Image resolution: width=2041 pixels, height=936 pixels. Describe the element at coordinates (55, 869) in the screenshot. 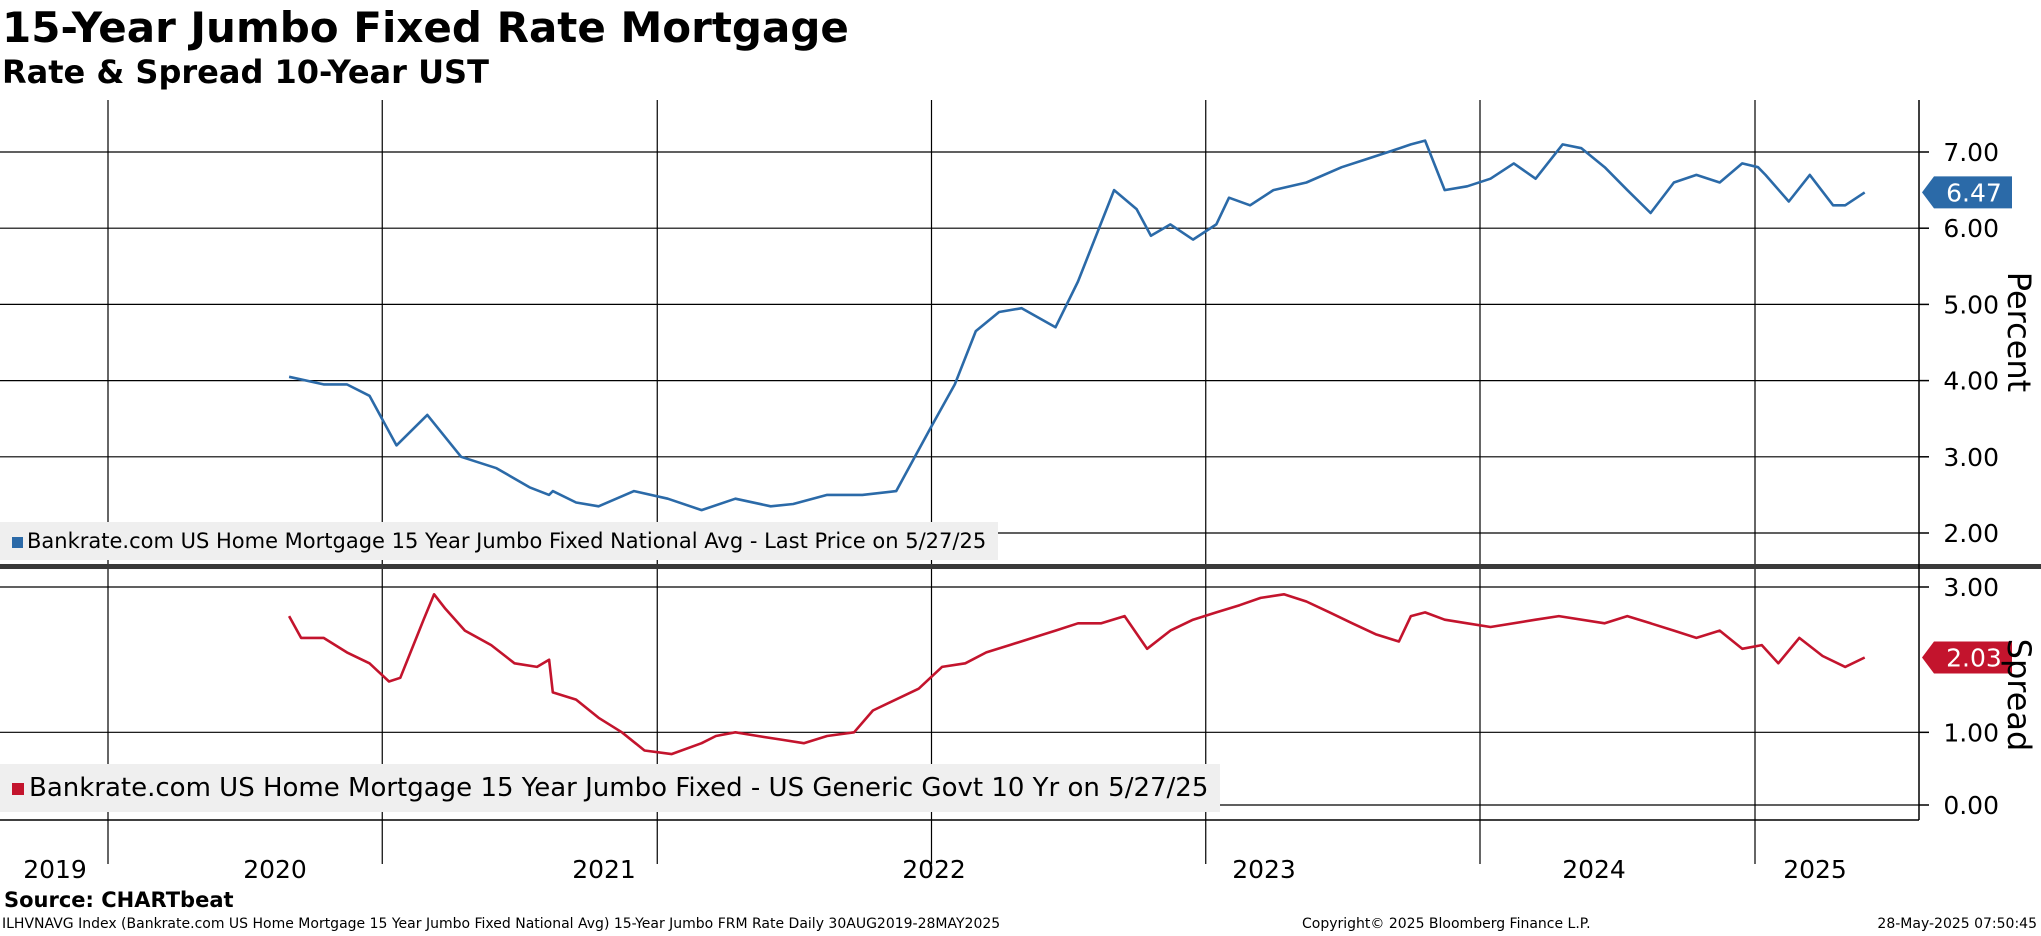

I see `x-tick-label: 2019` at that location.